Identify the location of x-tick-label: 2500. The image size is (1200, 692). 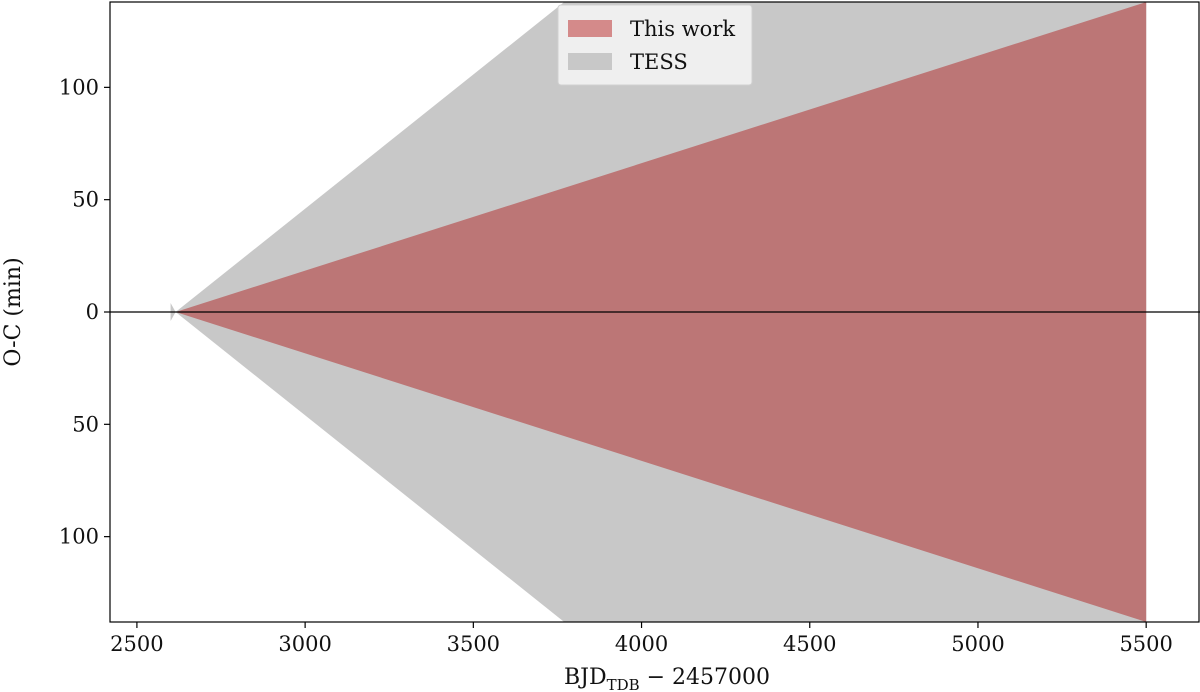
(136, 644).